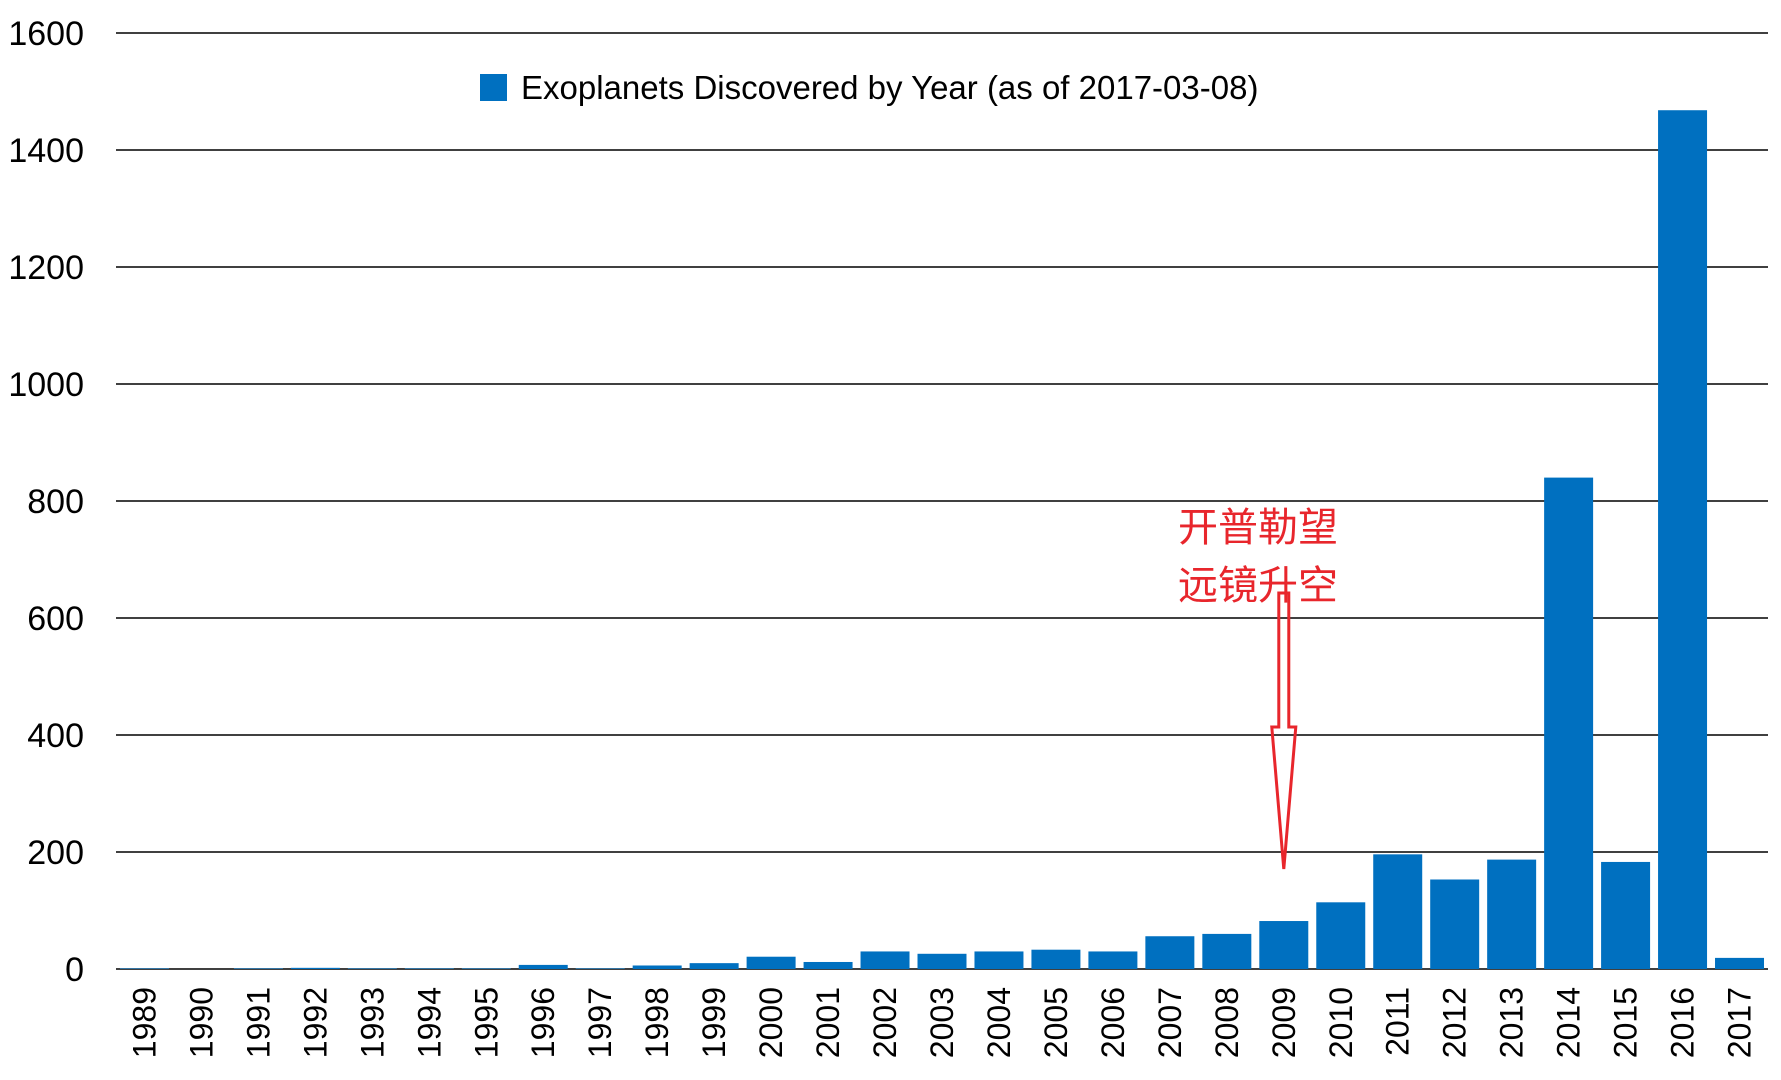 This screenshot has width=1781, height=1080. Describe the element at coordinates (600, 1022) in the screenshot. I see `x-tick-label: 1997` at that location.